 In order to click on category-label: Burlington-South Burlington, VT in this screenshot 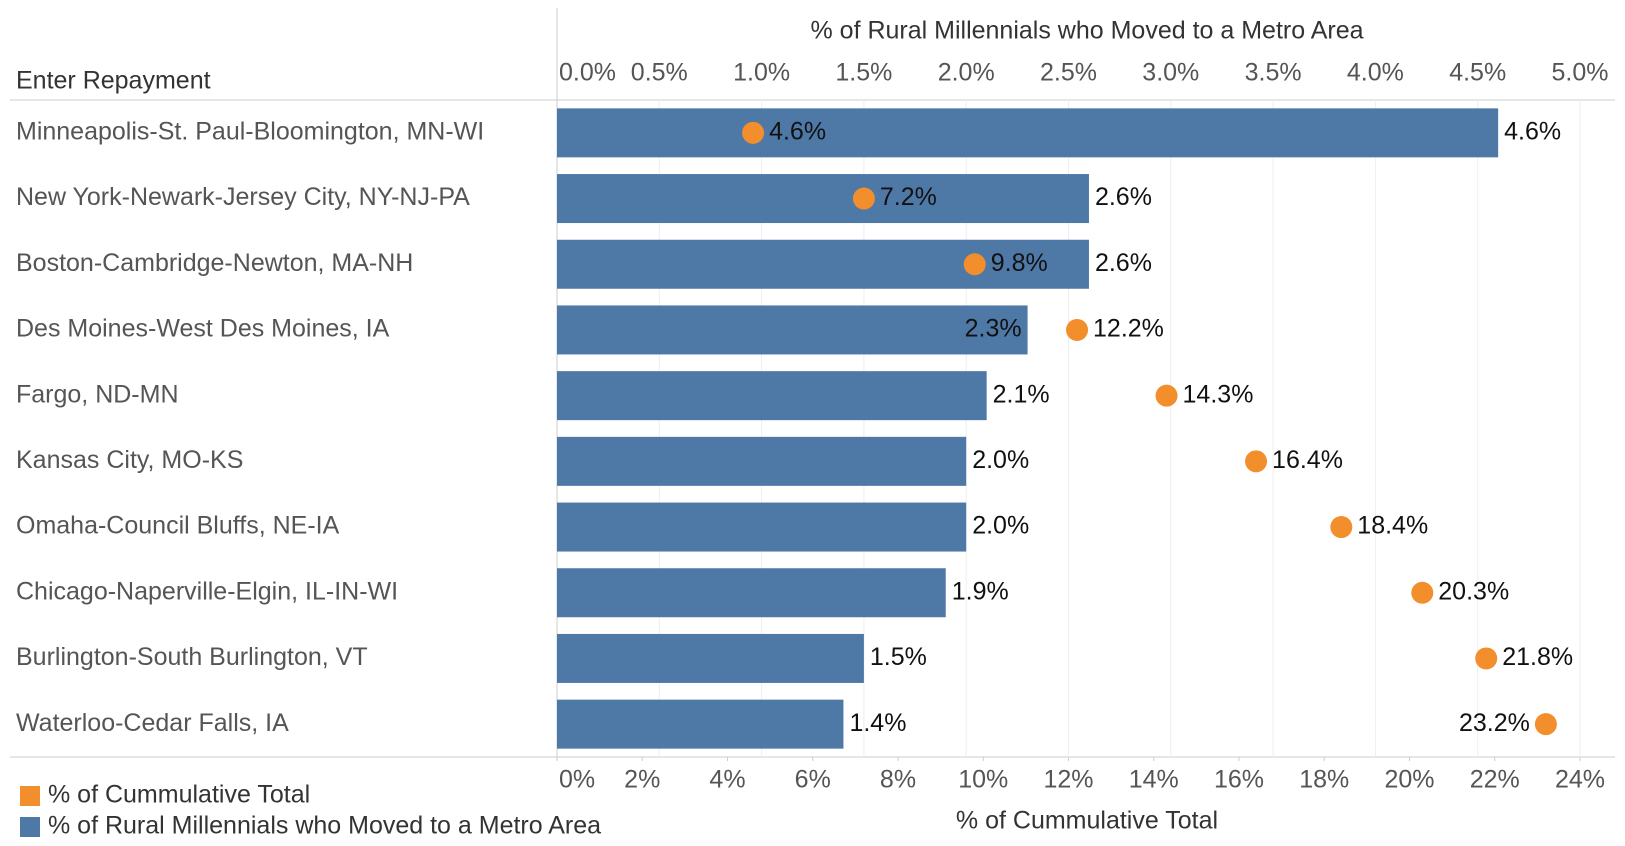, I will do `click(192, 657)`.